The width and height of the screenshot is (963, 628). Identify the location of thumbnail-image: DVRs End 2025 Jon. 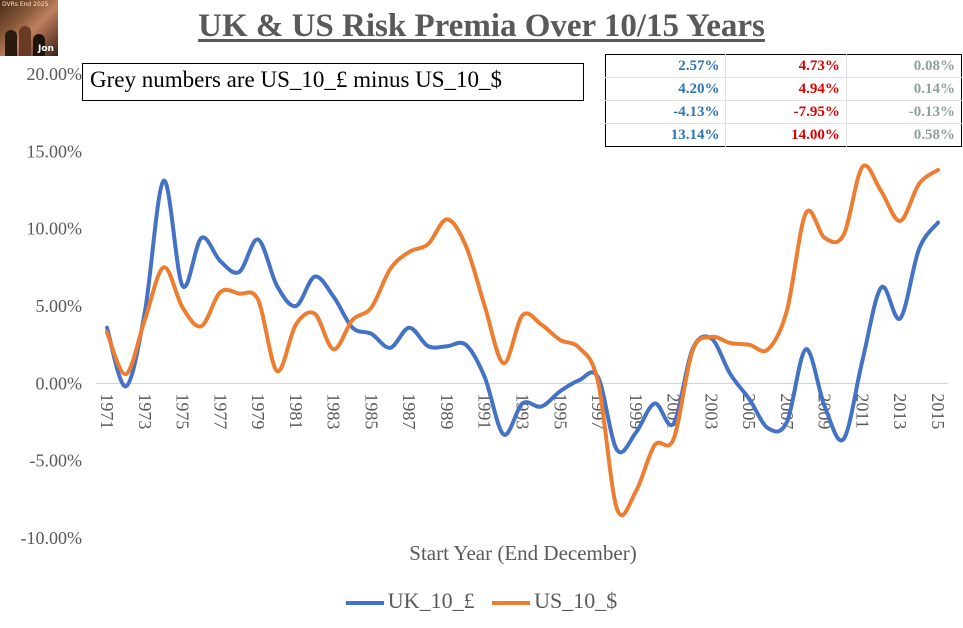
(29, 28).